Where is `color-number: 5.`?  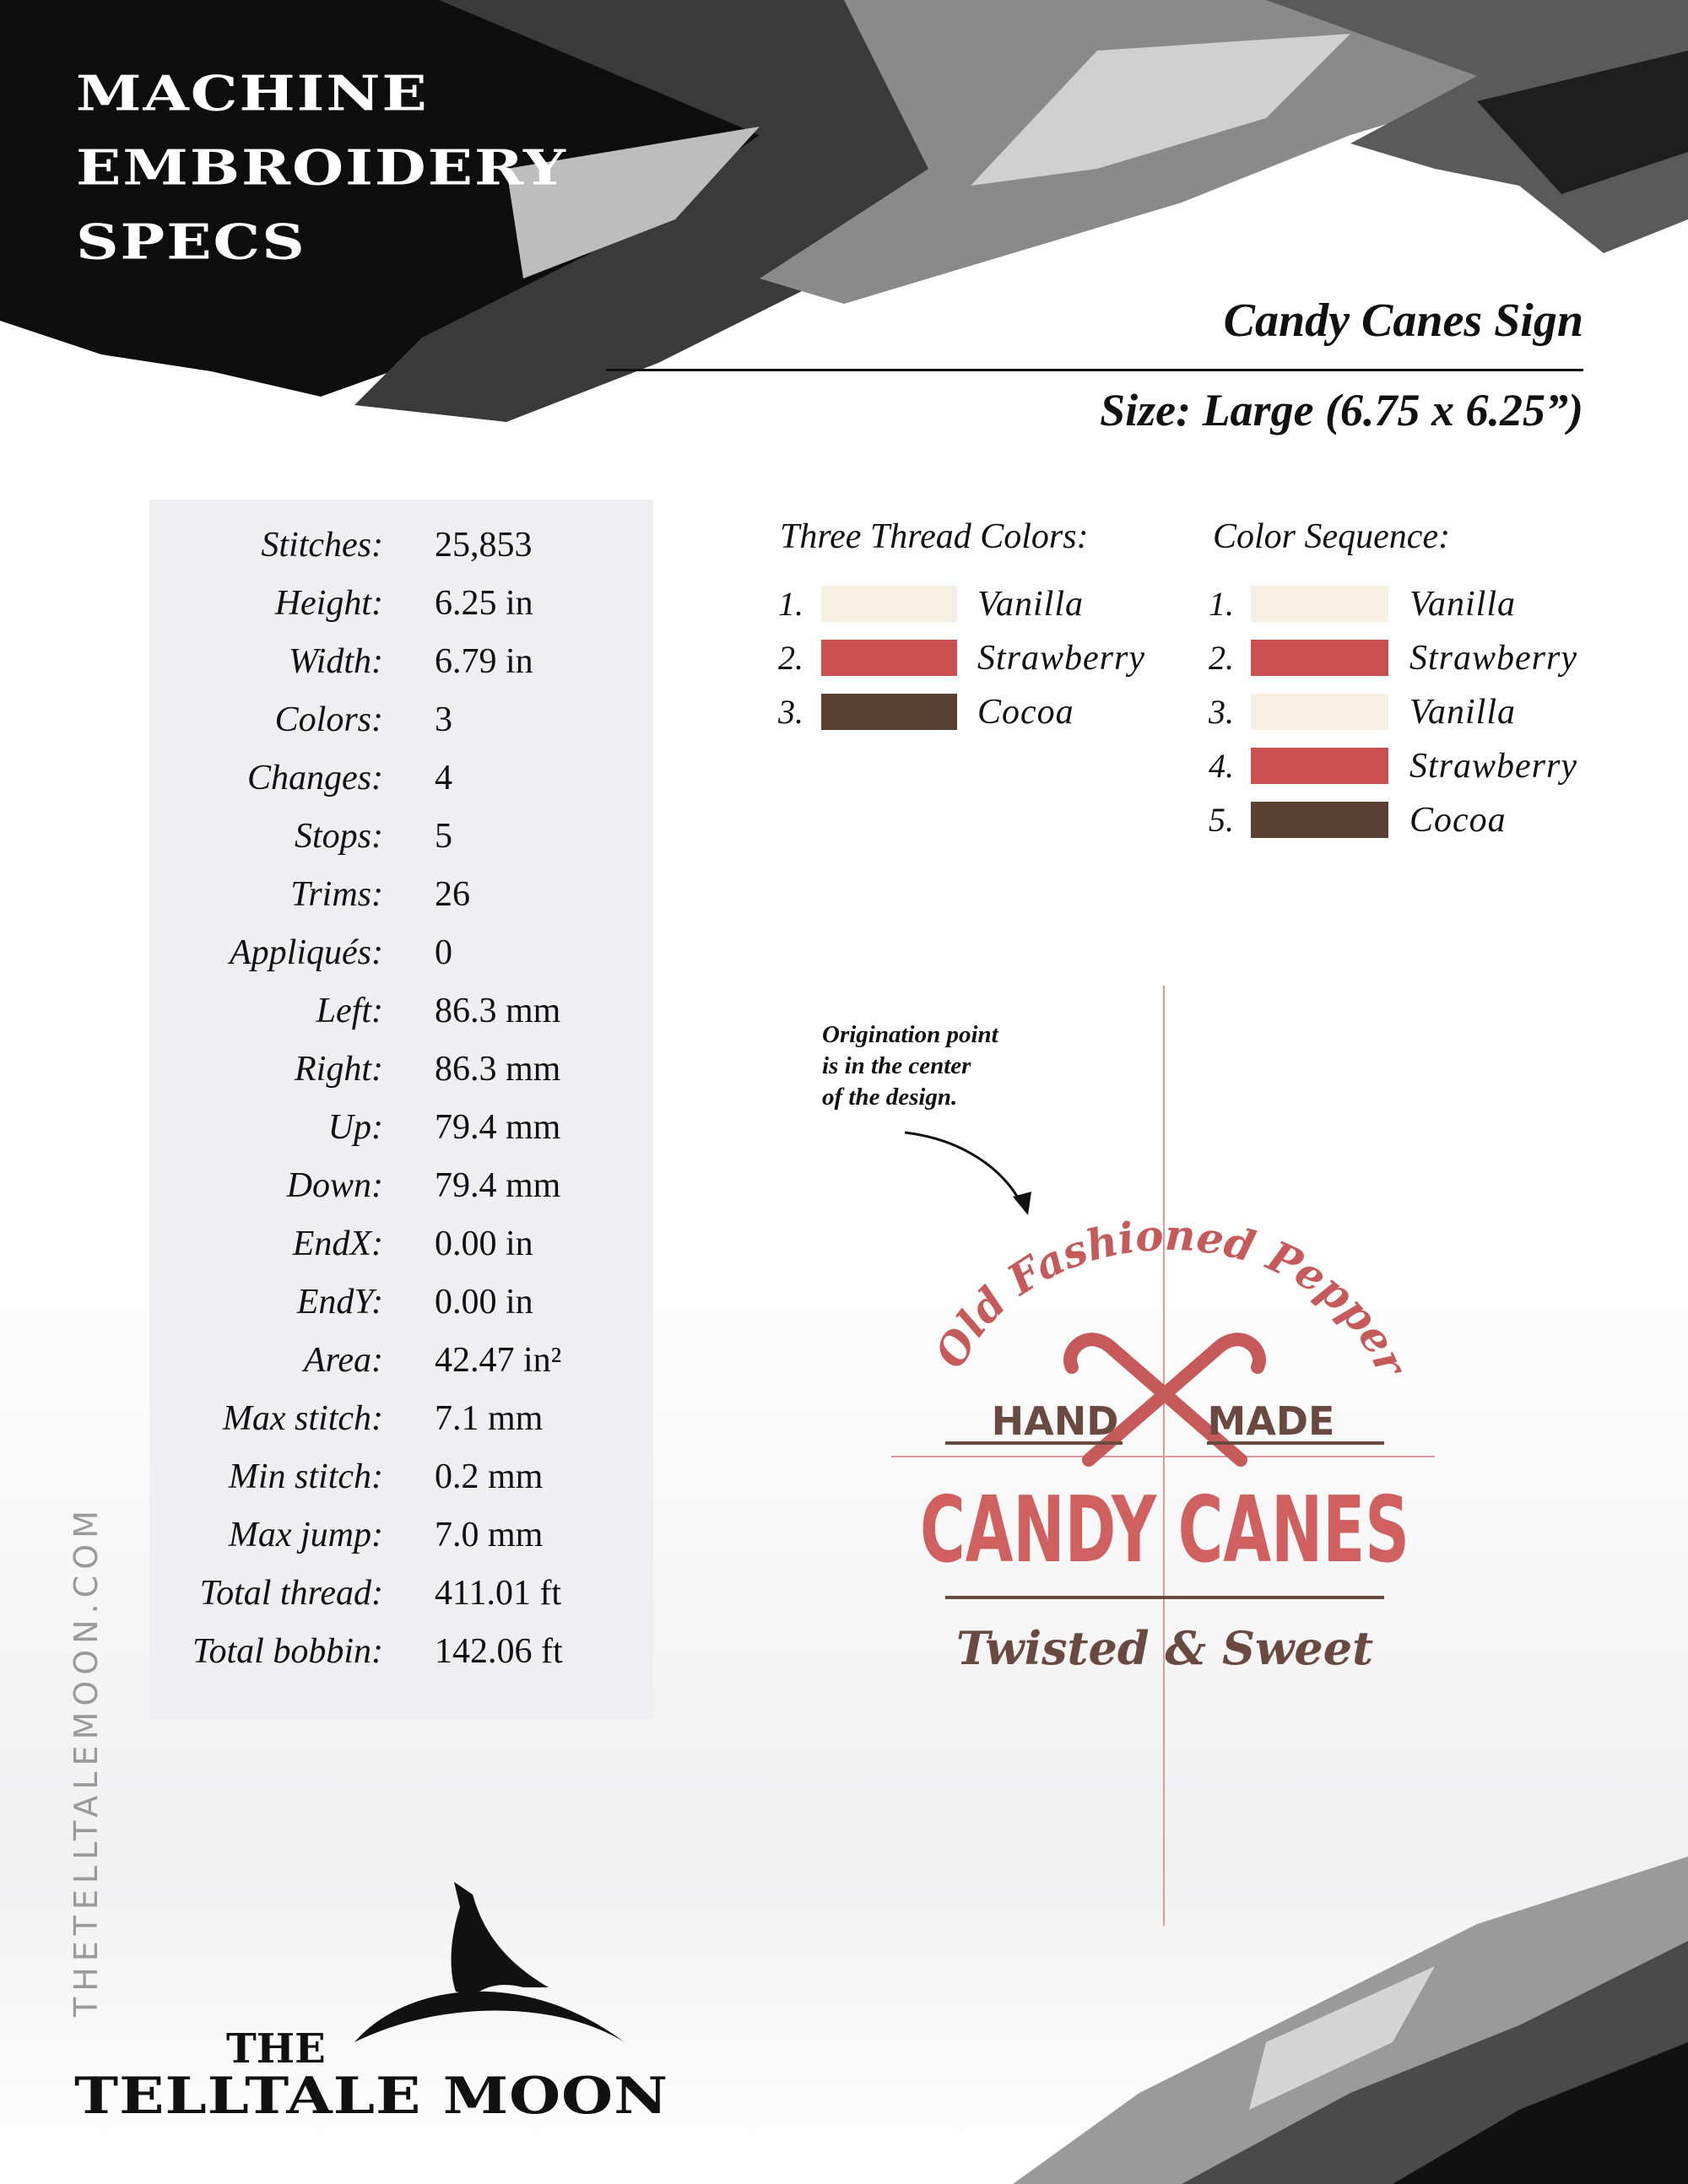
color-number: 5. is located at coordinates (1221, 820).